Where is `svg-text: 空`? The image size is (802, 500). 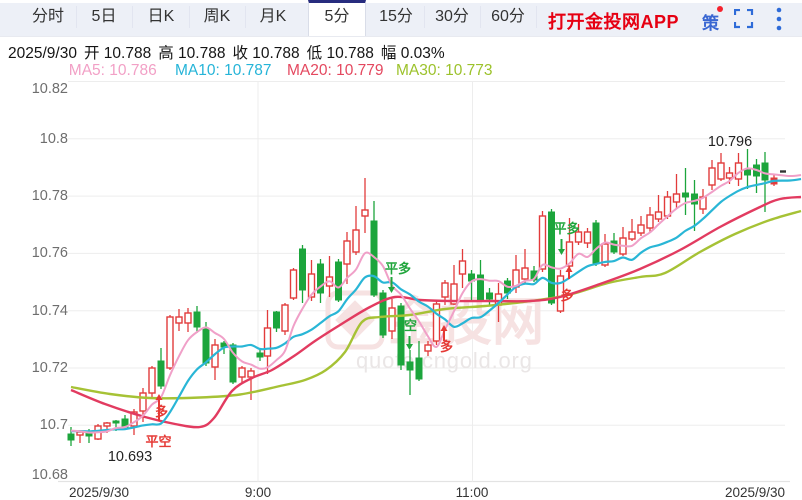 svg-text: 空 is located at coordinates (410, 325).